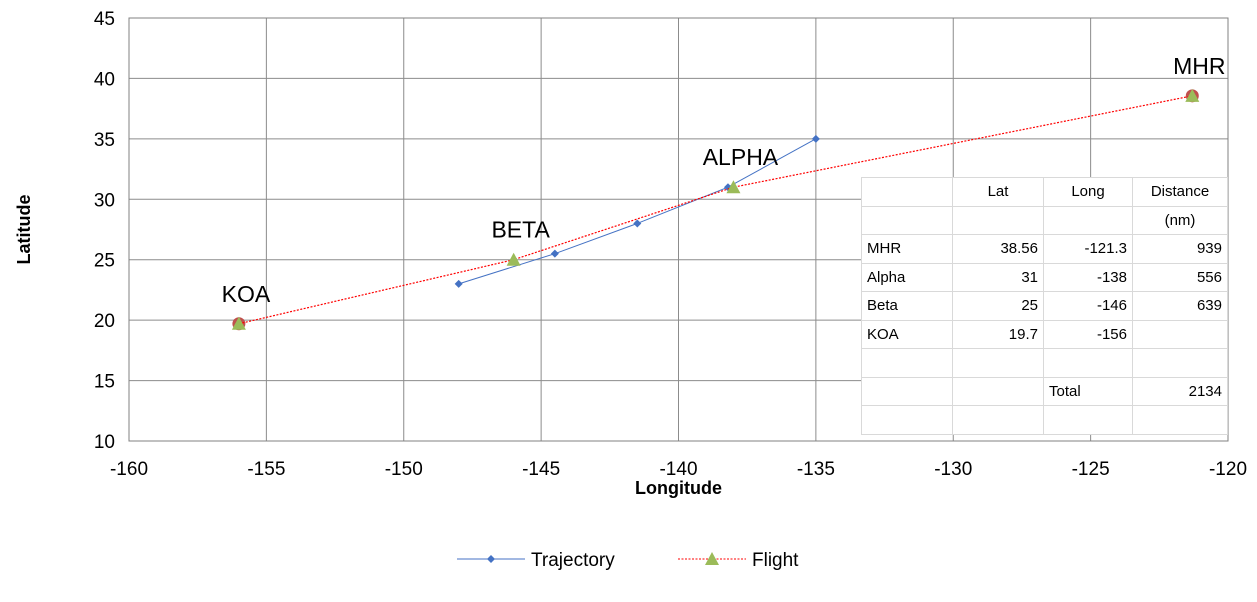  What do you see at coordinates (678, 469) in the screenshot?
I see `x-tick-label: -140` at bounding box center [678, 469].